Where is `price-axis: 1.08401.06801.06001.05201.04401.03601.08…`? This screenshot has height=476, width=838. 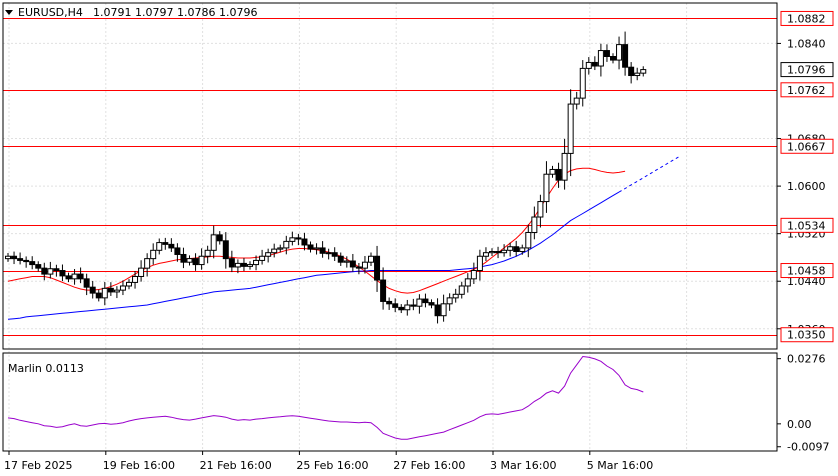 price-axis: 1.08401.06801.06001.05201.04401.03601.08… is located at coordinates (805, 232).